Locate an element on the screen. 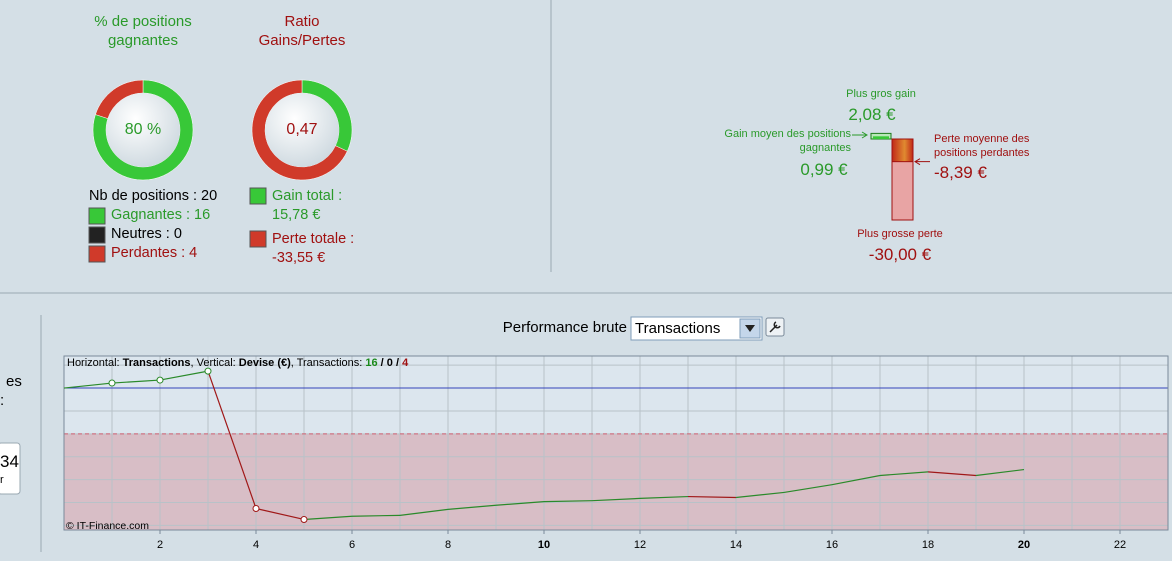 The image size is (1172, 561). info-text: 4 is located at coordinates (405, 363).